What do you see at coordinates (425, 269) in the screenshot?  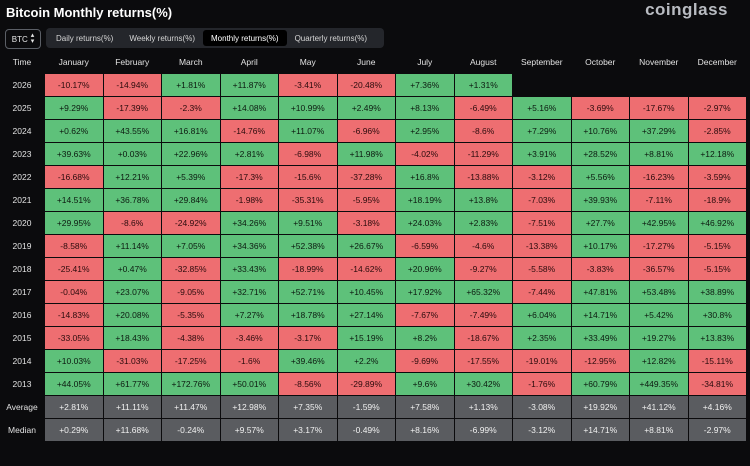 I see `return-cell: +20.96%` at bounding box center [425, 269].